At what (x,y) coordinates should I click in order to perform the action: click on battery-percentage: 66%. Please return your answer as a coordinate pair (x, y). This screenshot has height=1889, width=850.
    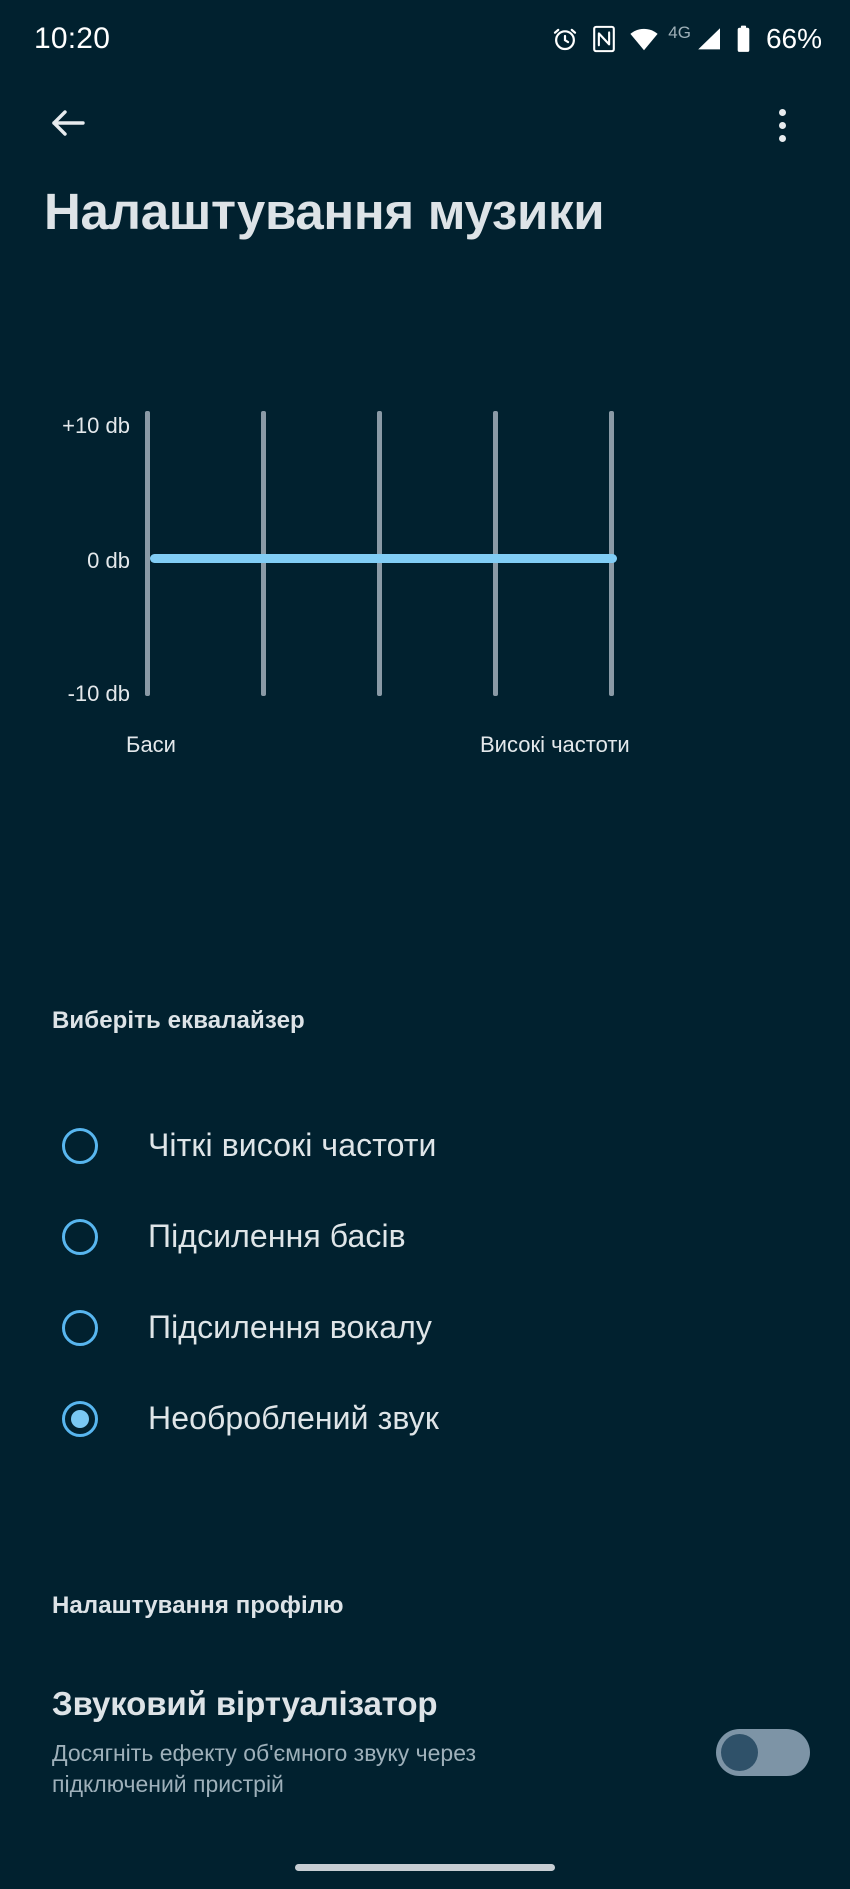
    Looking at the image, I should click on (793, 38).